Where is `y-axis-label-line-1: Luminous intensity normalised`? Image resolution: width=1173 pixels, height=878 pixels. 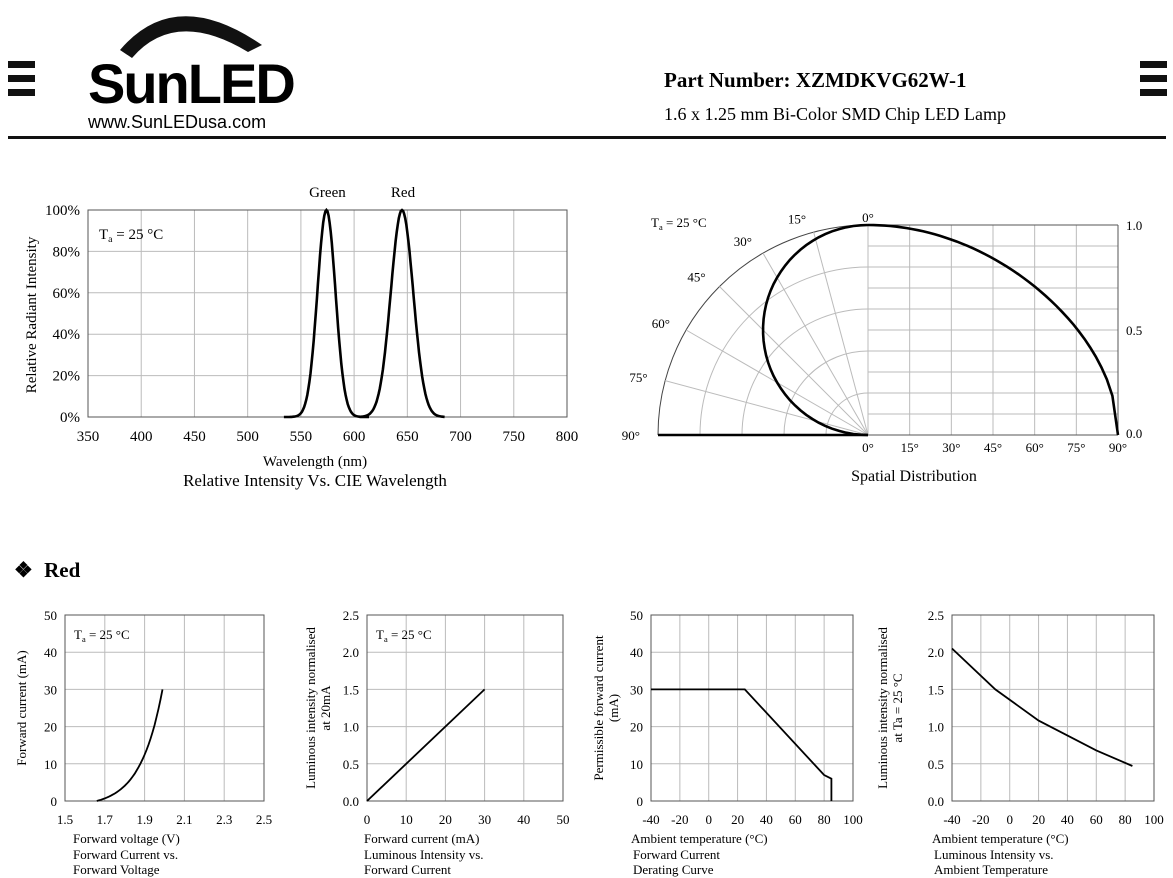
y-axis-label-line-1: Luminous intensity normalised is located at coordinates (882, 708).